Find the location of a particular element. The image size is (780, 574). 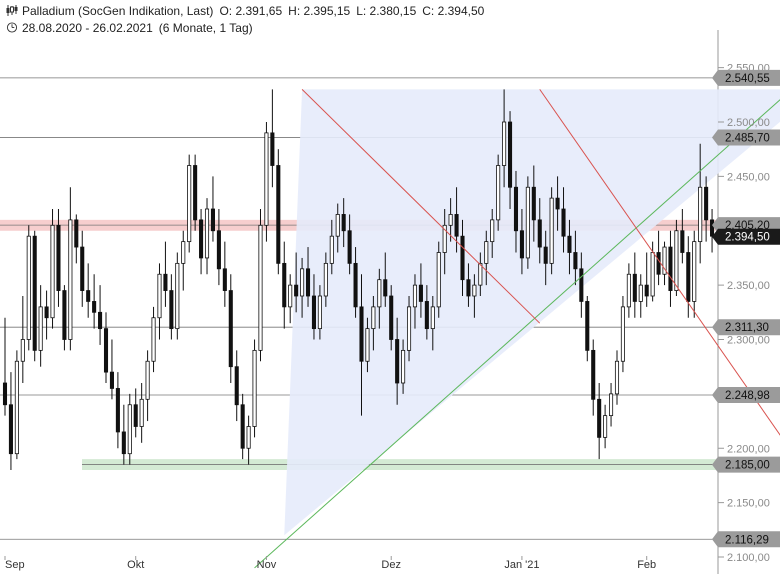

level-label-4-text: 2.248,98 is located at coordinates (747, 396).